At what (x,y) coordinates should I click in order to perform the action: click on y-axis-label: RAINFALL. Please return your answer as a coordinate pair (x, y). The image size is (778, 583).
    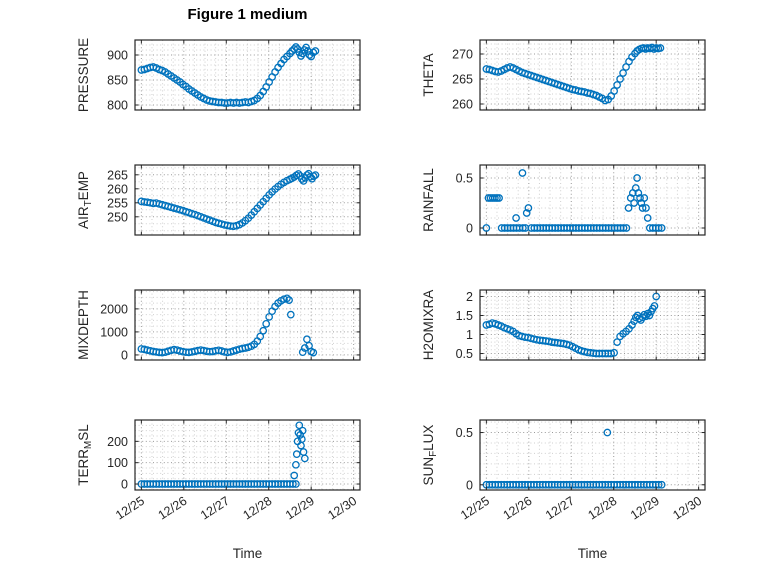
    Looking at the image, I should click on (428, 200).